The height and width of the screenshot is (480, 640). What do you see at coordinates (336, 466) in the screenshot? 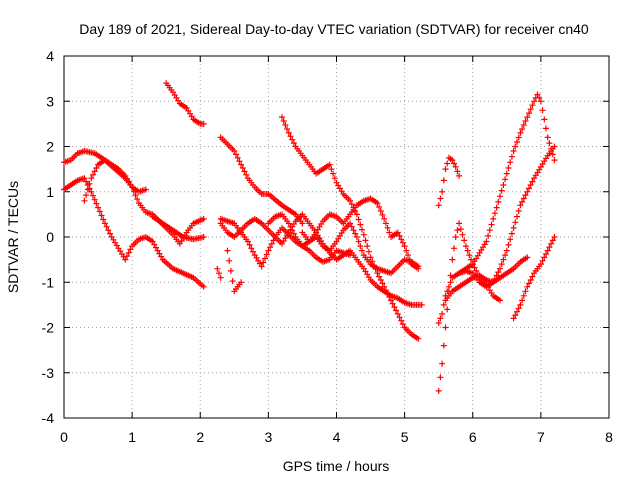
I see `x-axis-label: GPS time / hours` at bounding box center [336, 466].